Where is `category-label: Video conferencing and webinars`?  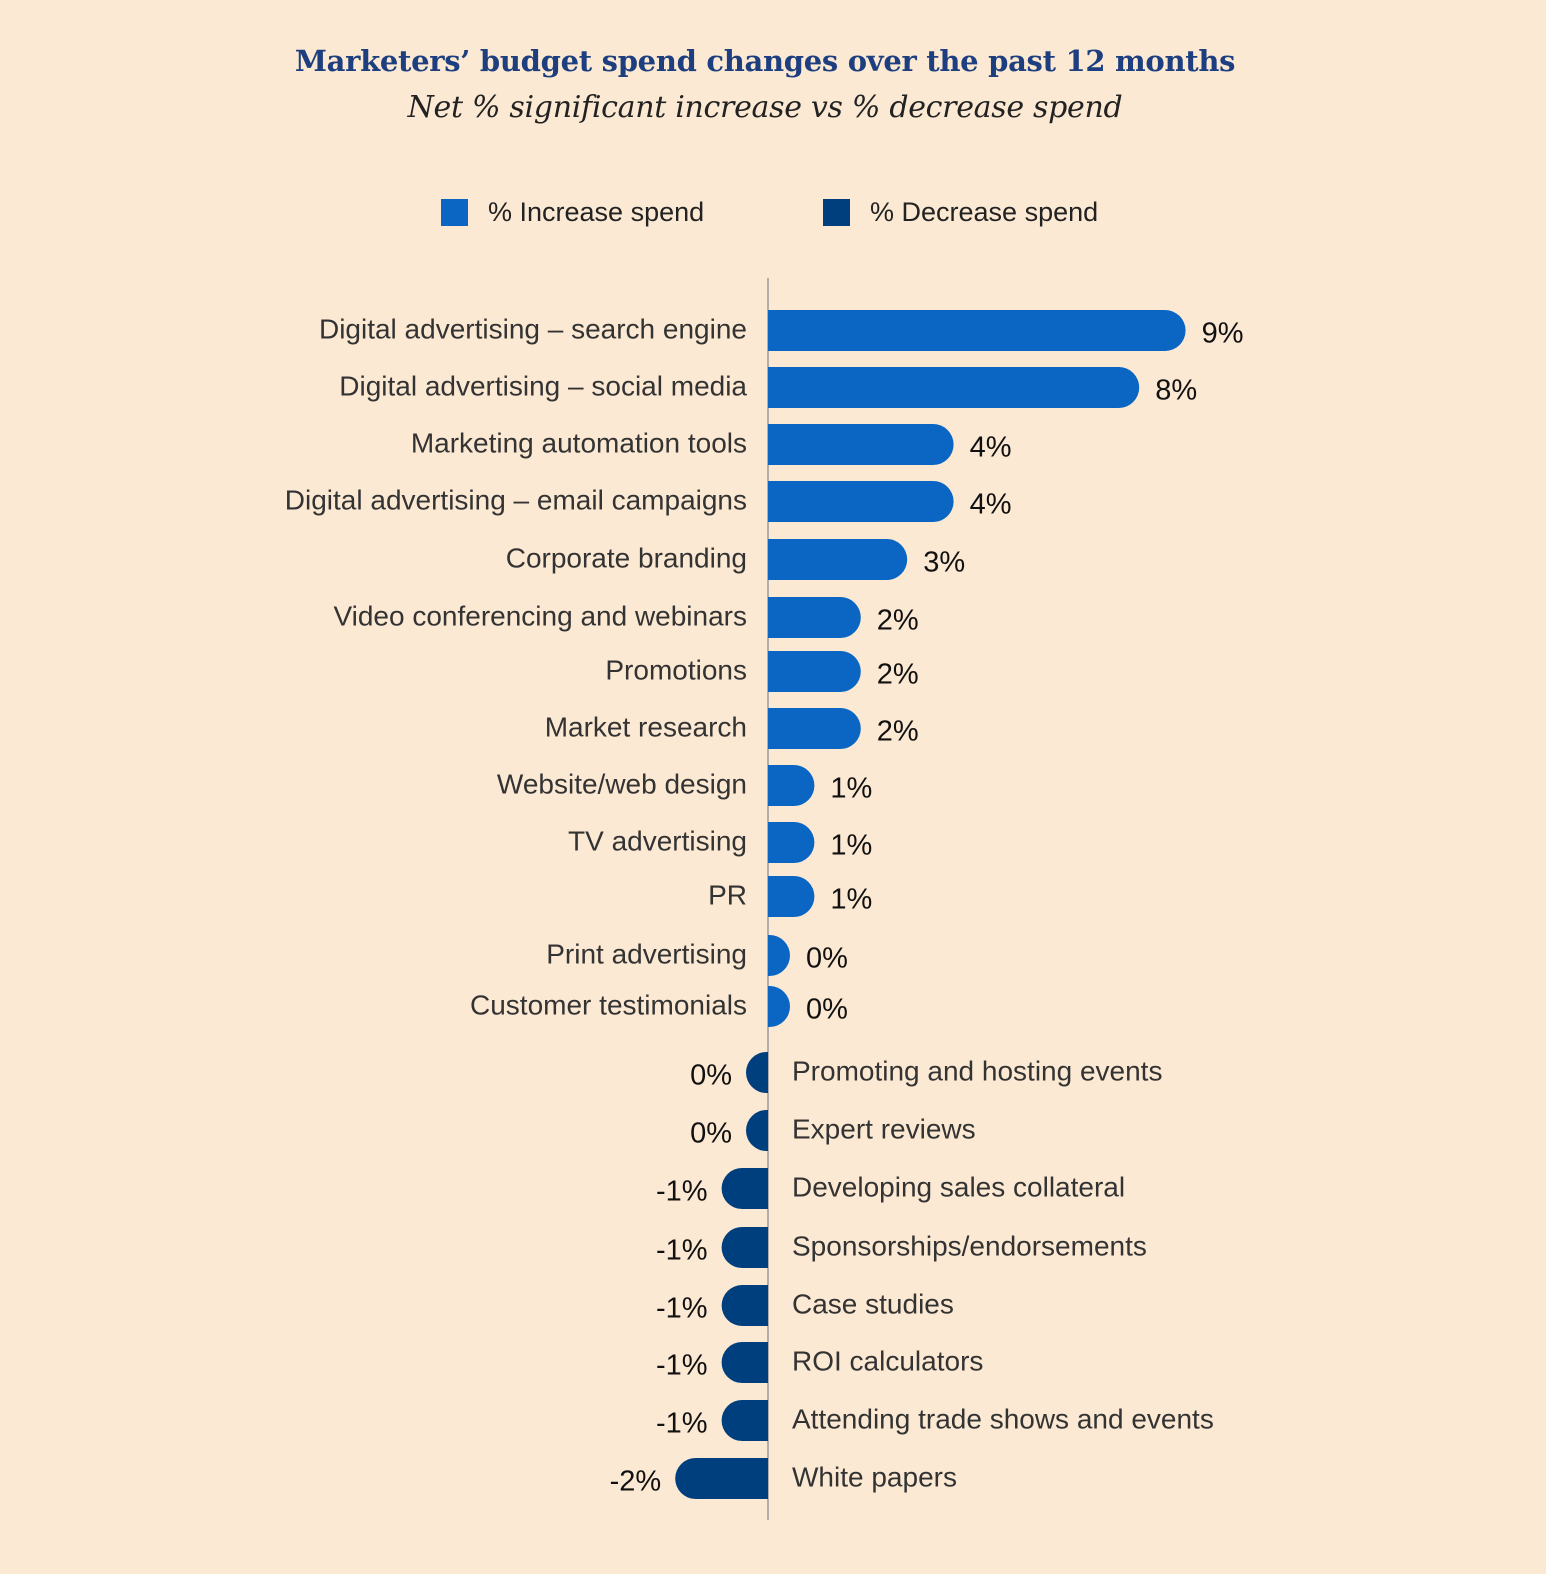
category-label: Video conferencing and webinars is located at coordinates (540, 616).